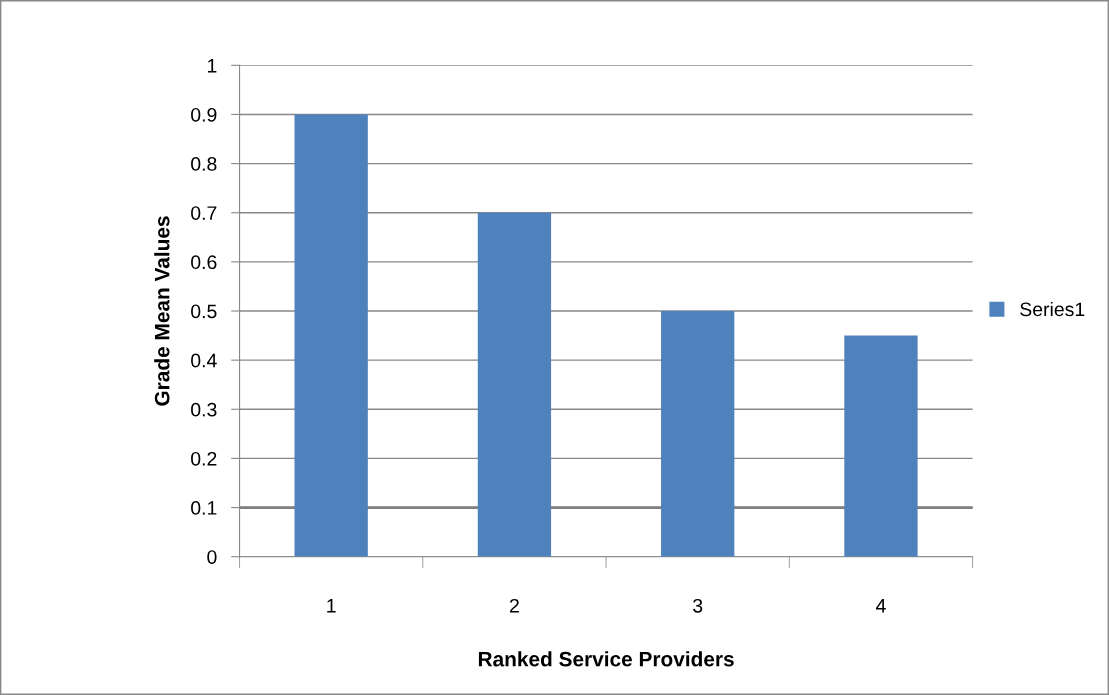  Describe the element at coordinates (162, 311) in the screenshot. I see `y-axis-title: Grade Mean Values` at that location.